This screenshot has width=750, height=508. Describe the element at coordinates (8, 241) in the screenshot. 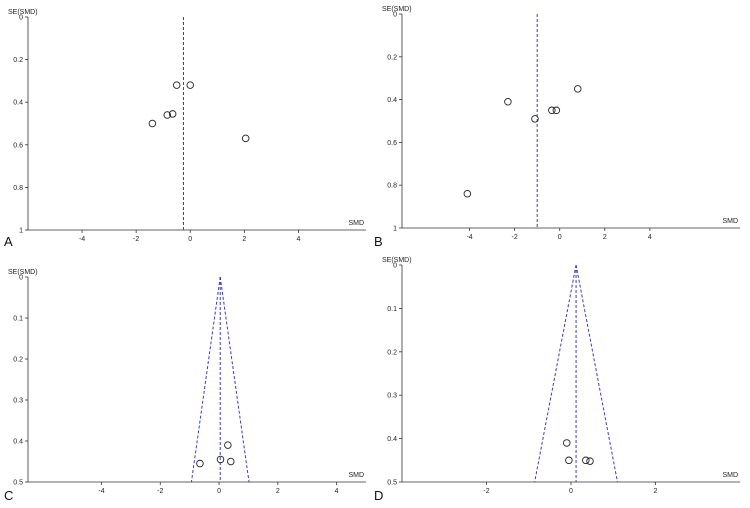

I see `panel-label: A` at that location.